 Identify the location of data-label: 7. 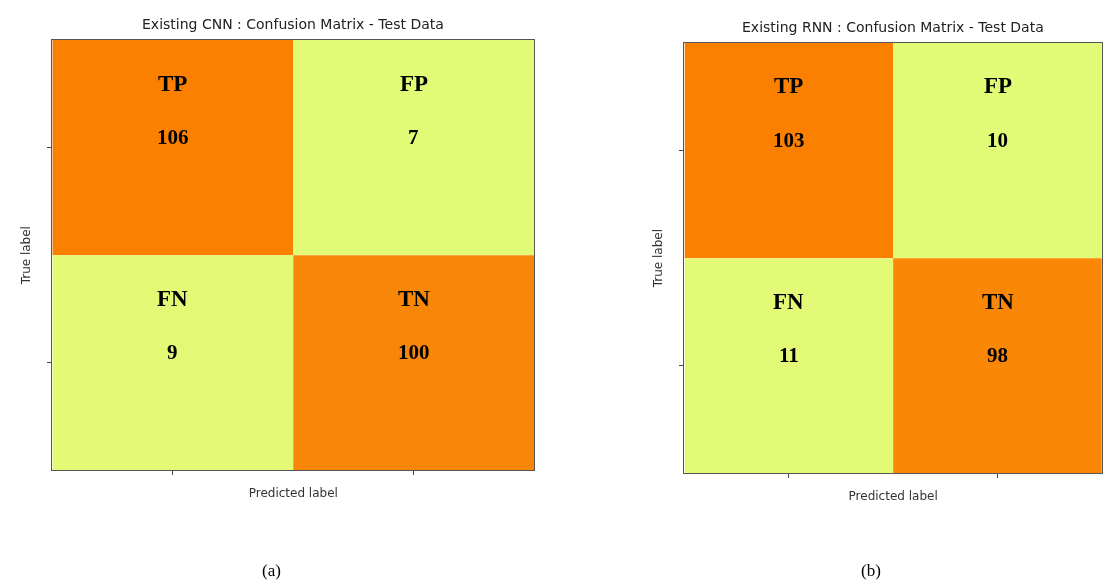
(413, 137).